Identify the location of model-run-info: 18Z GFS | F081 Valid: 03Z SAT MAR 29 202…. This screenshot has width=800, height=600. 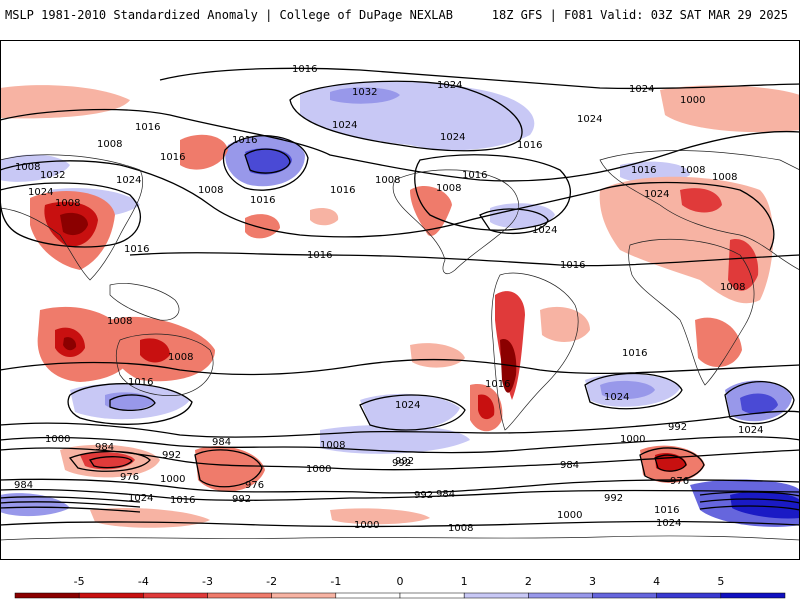
(639, 15).